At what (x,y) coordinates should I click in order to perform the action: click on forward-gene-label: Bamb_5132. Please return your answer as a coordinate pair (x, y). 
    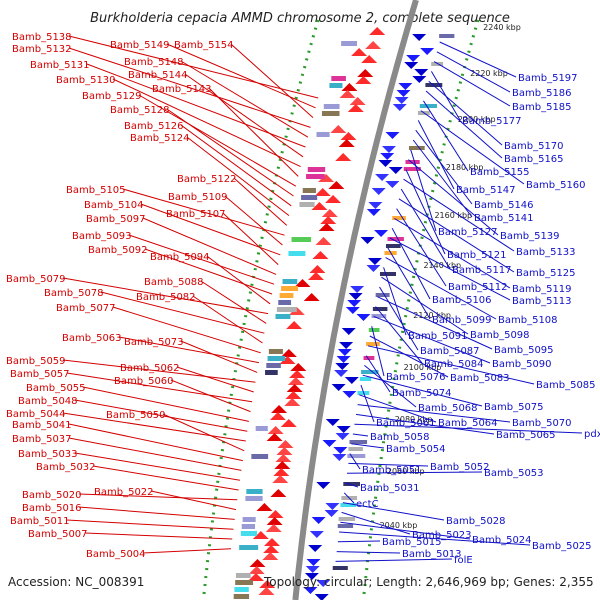
    Looking at the image, I should click on (42, 49).